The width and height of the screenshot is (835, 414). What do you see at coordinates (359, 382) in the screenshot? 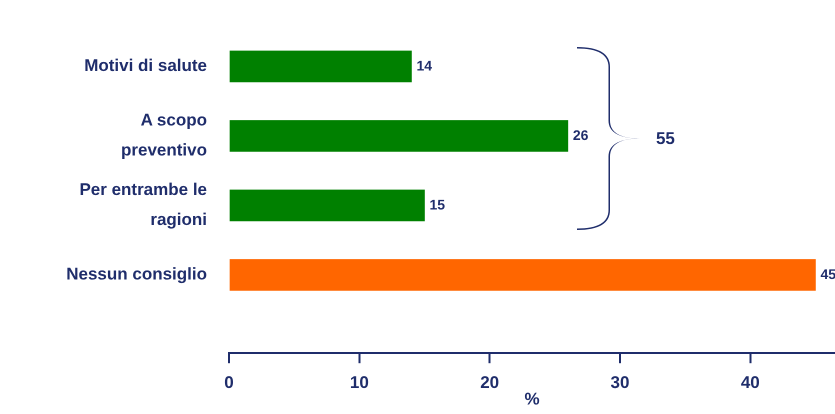
I see `x-tick-label: 10` at bounding box center [359, 382].